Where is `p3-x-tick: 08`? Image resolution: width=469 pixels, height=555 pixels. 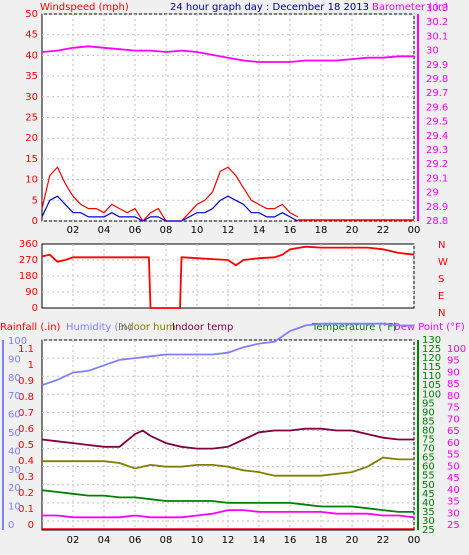 p3-x-tick: 08 is located at coordinates (166, 540).